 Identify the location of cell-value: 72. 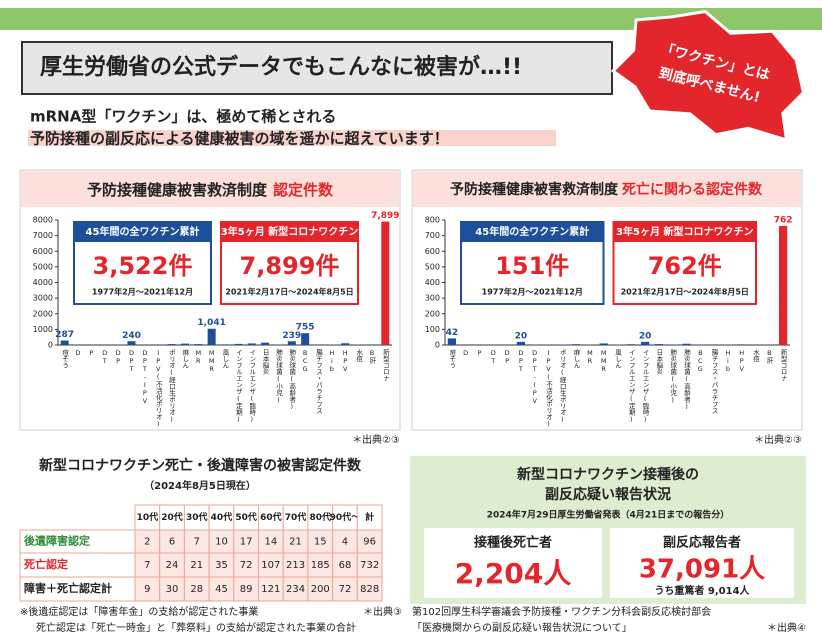
(345, 589).